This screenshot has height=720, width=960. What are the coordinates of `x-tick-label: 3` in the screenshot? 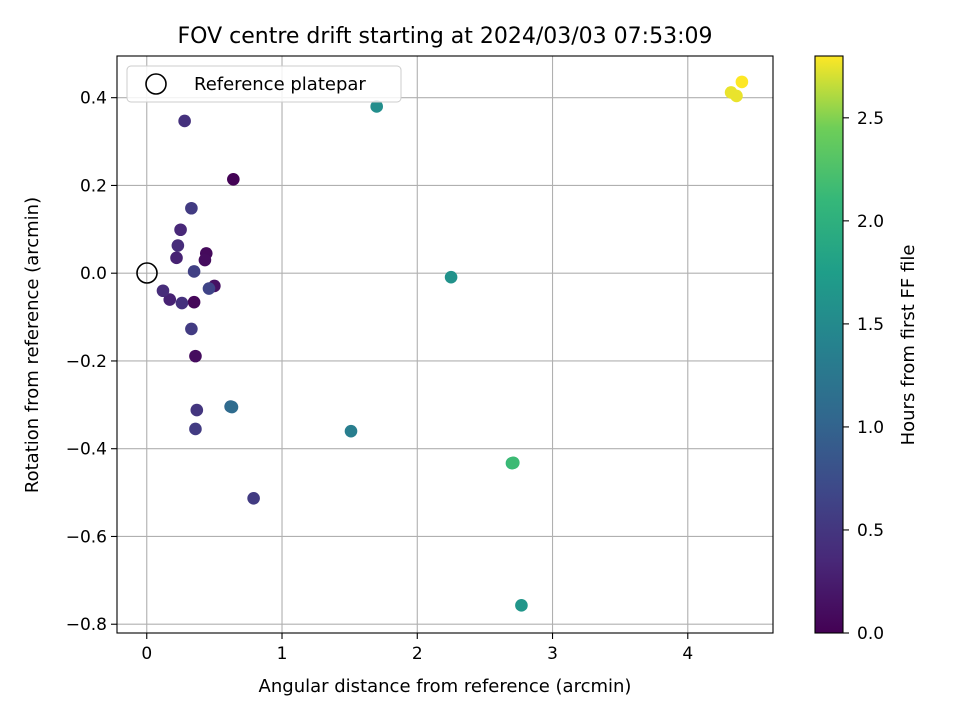 It's located at (552, 654).